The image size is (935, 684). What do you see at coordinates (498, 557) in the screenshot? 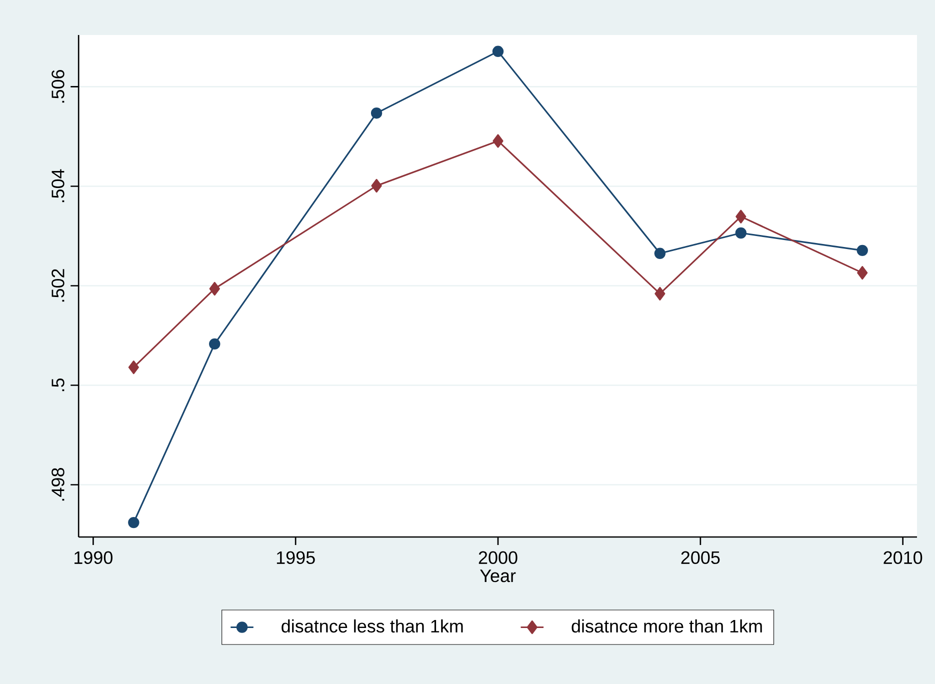
I see `x-tick-label: 2000` at bounding box center [498, 557].